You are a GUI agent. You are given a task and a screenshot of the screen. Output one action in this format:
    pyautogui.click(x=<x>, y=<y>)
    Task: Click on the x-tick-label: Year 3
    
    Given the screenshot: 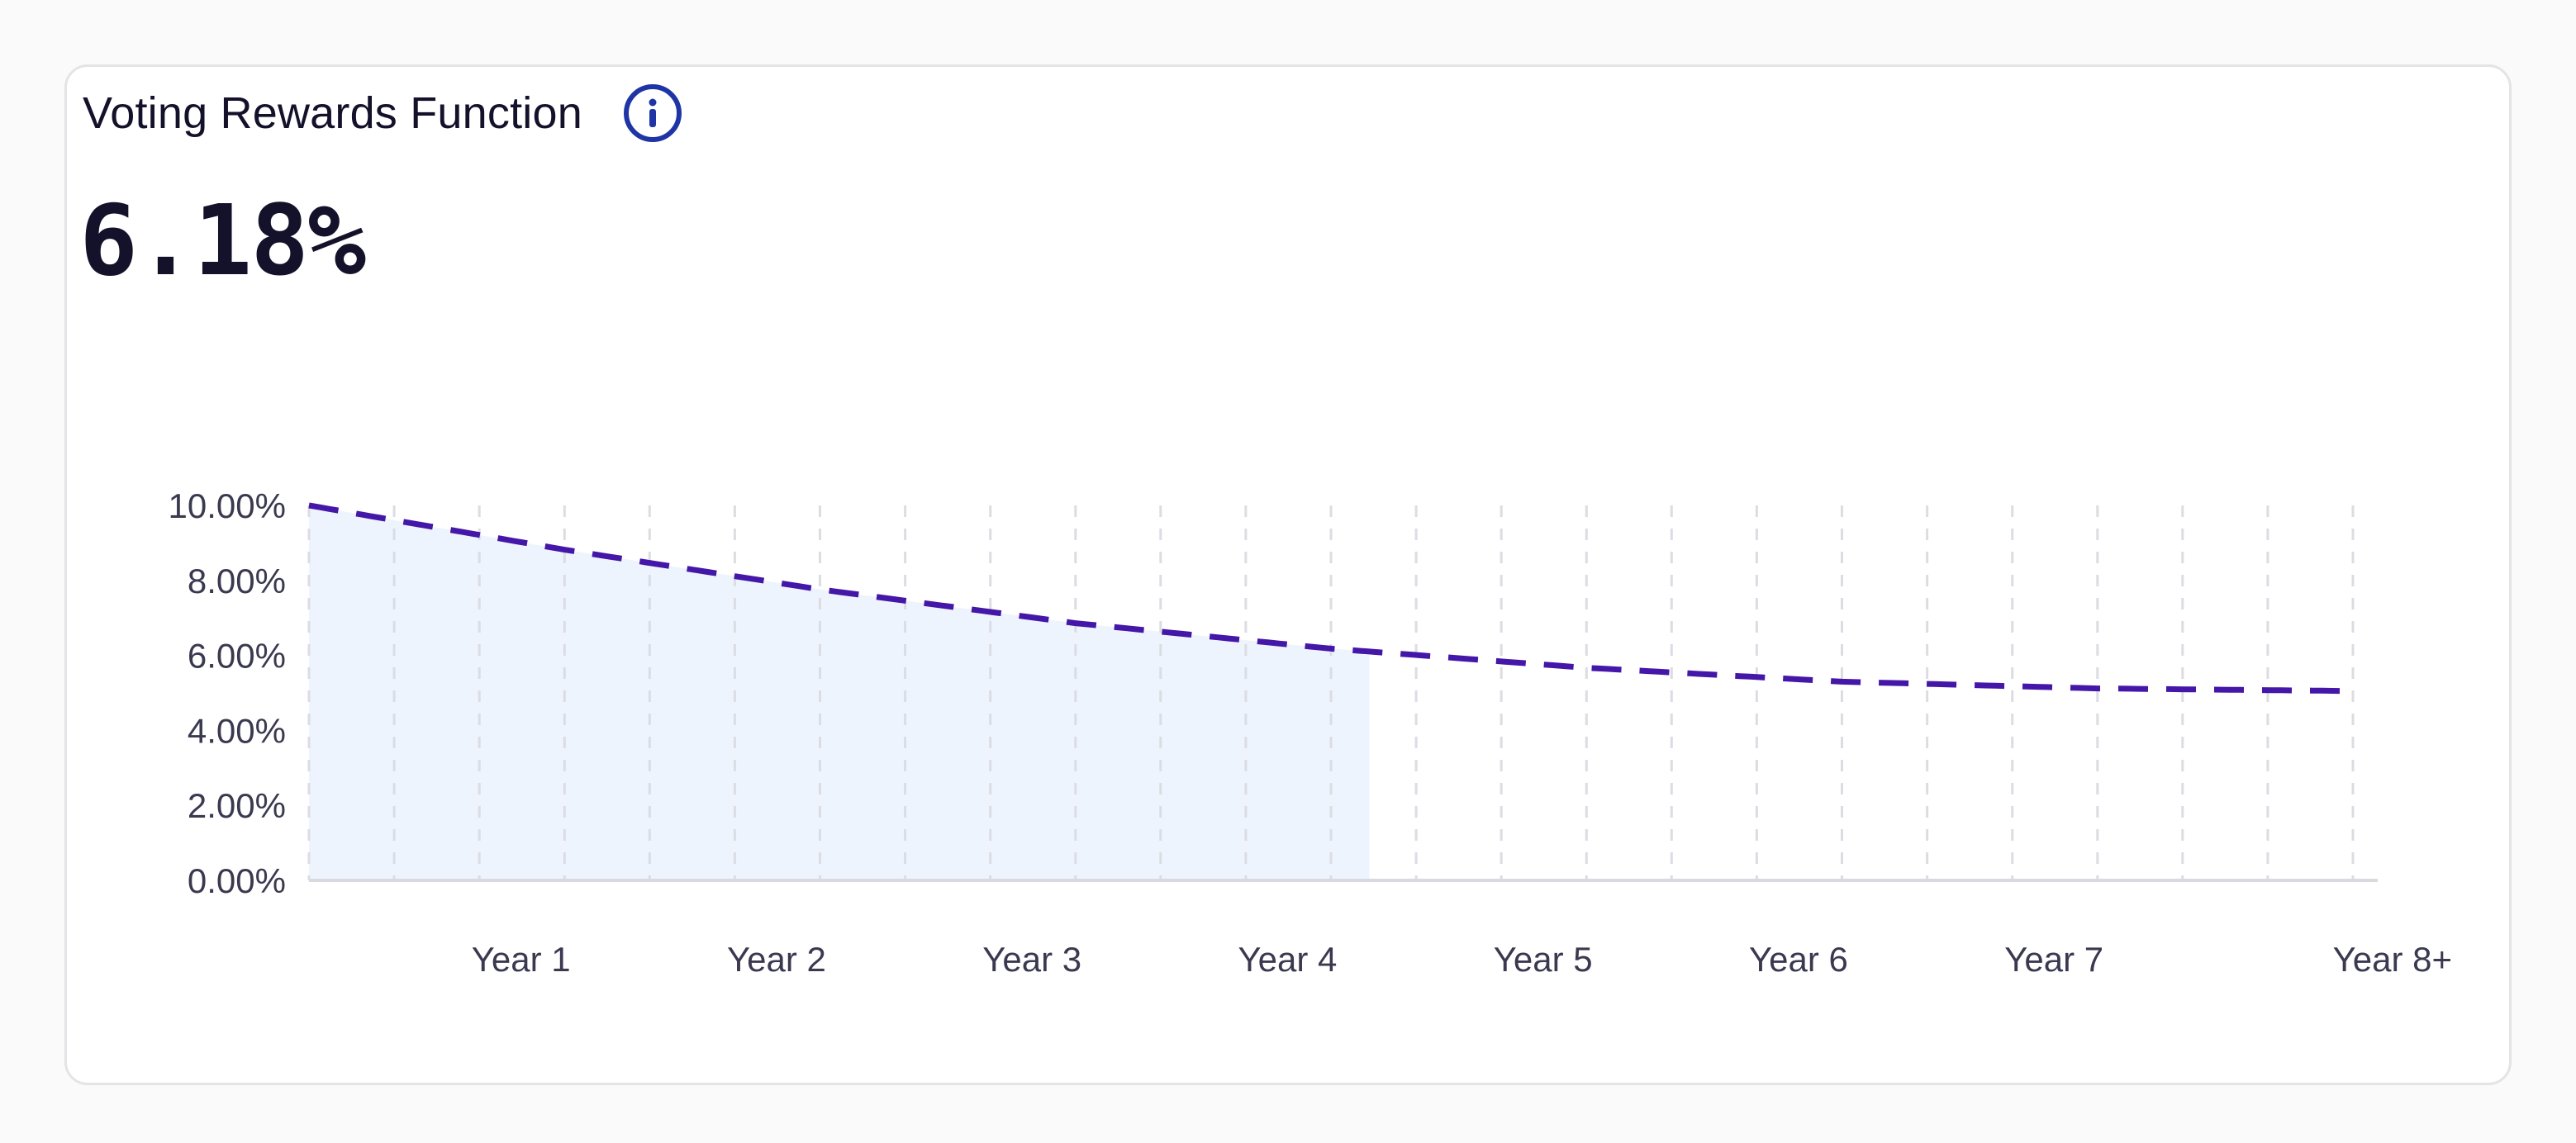 What is the action you would take?
    pyautogui.click(x=1031, y=959)
    